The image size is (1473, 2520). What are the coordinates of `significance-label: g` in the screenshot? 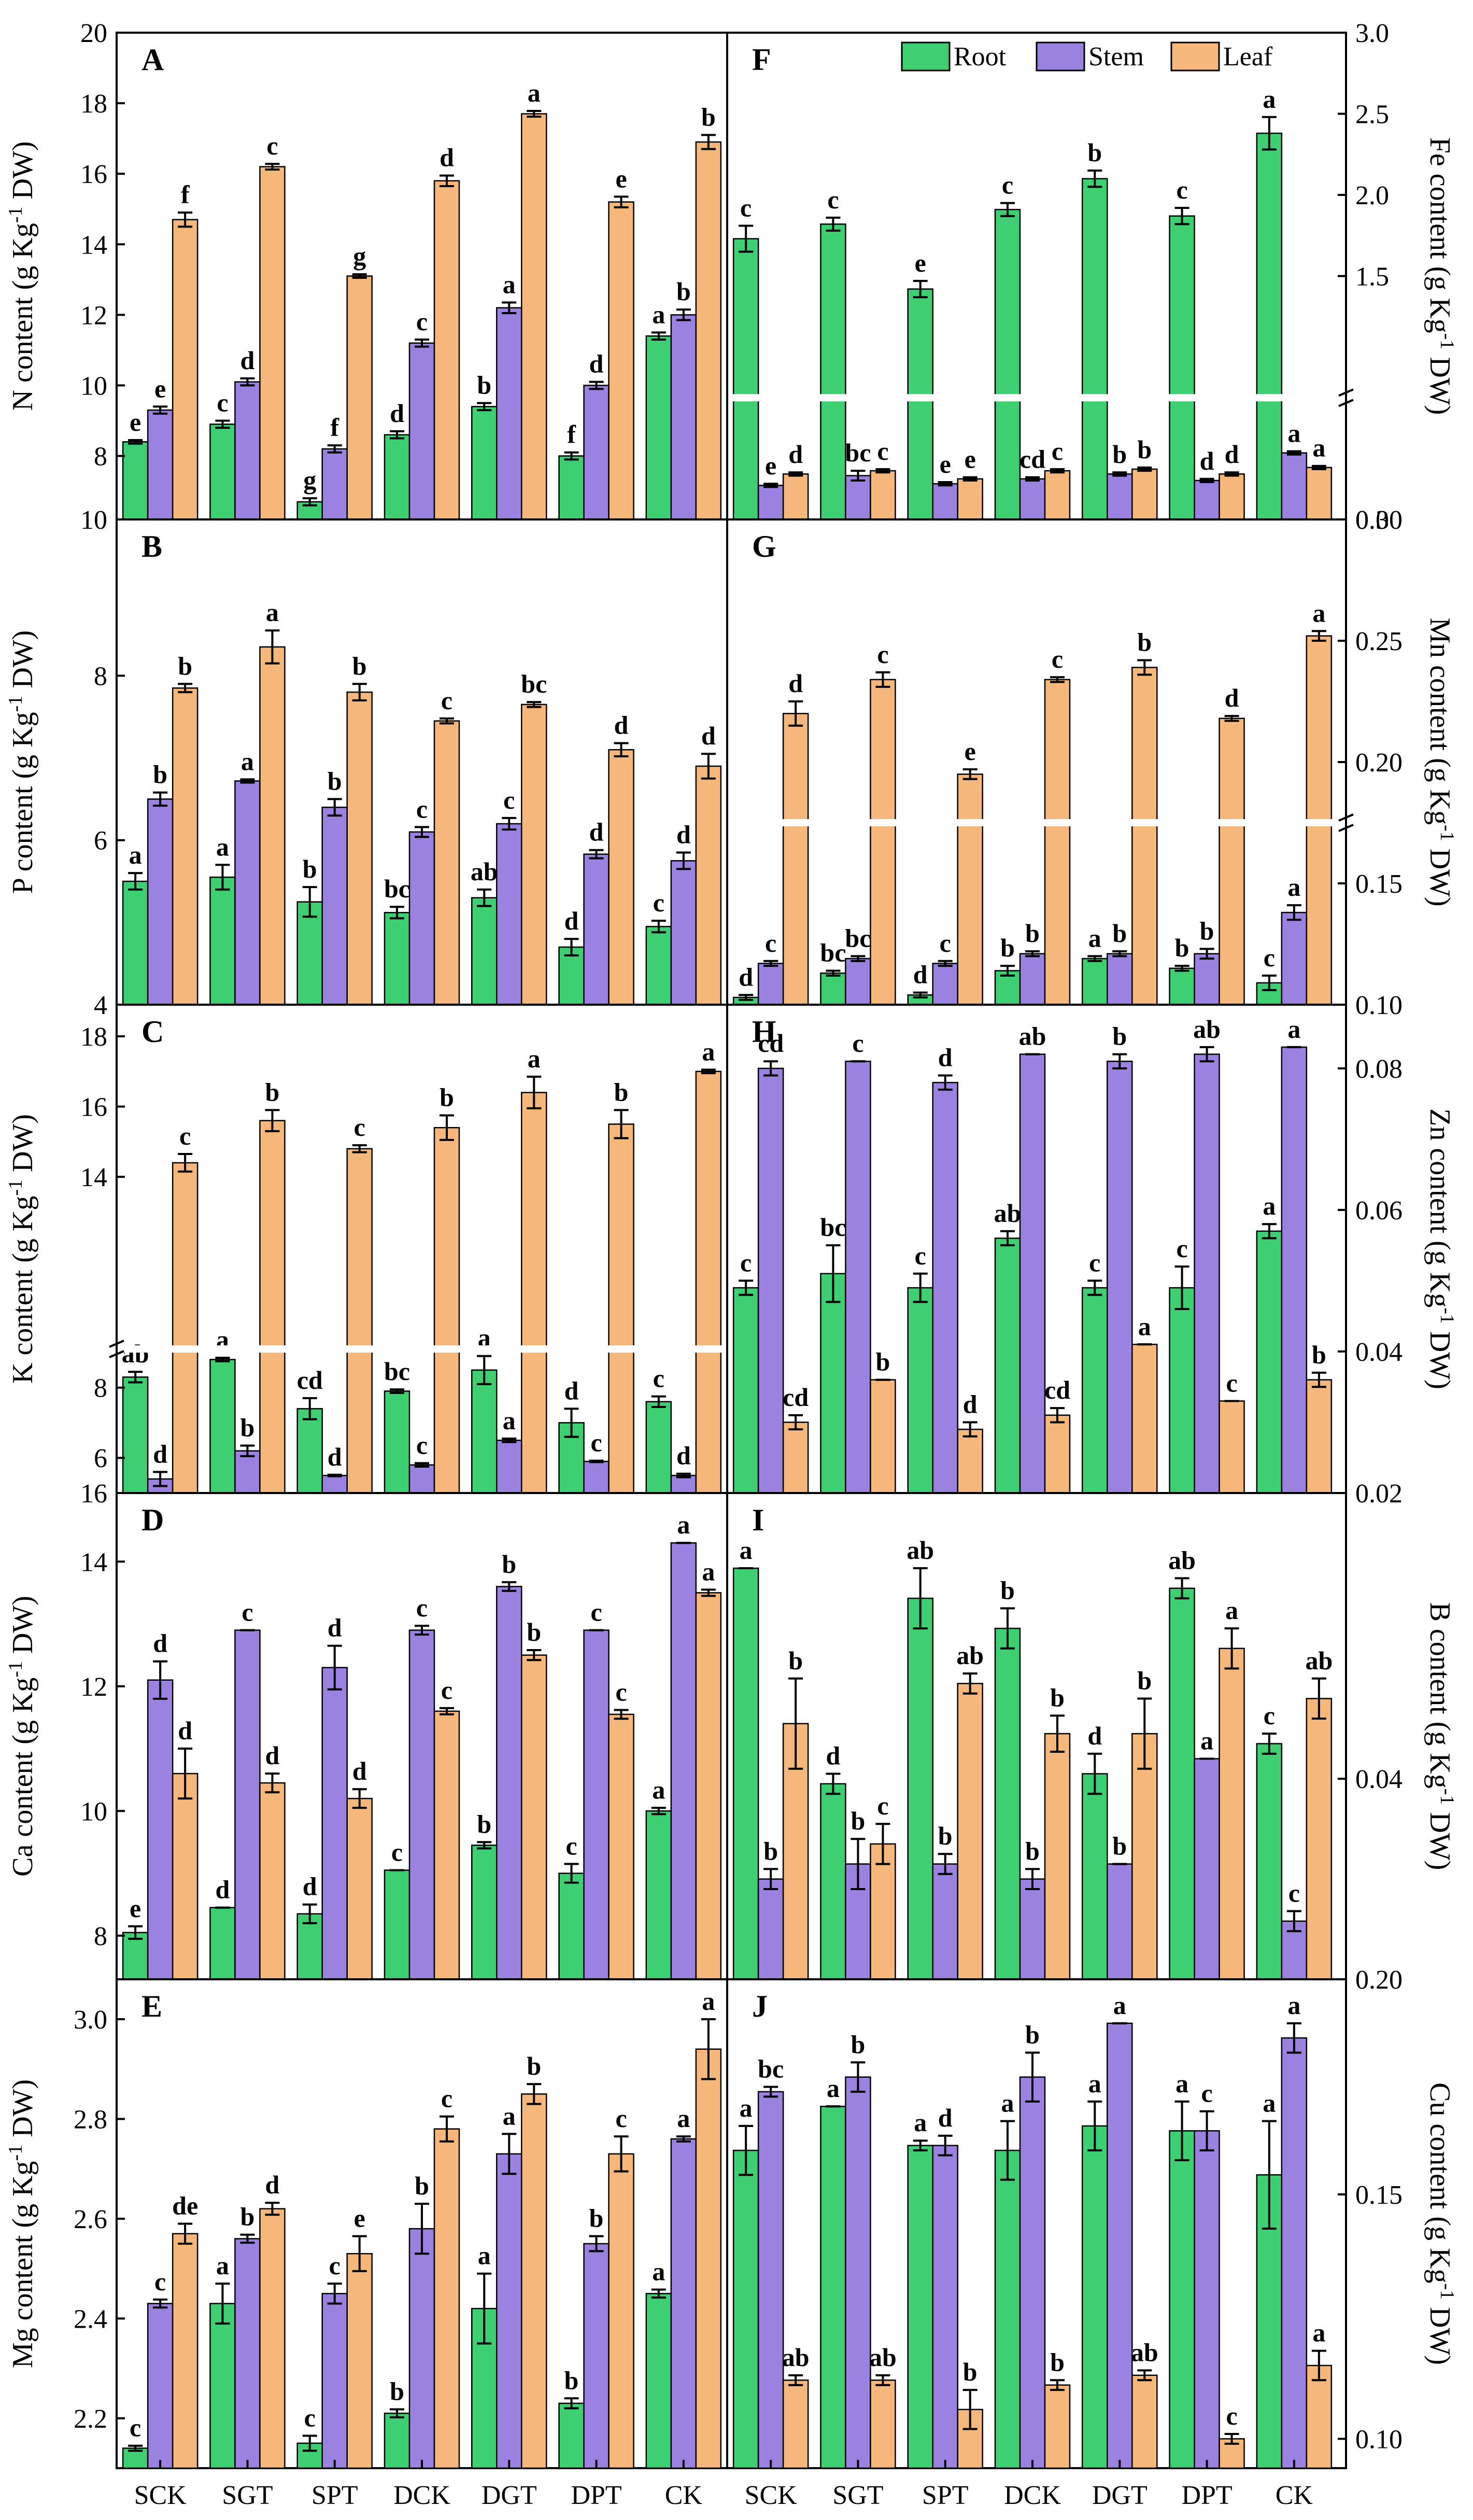 It's located at (309, 480).